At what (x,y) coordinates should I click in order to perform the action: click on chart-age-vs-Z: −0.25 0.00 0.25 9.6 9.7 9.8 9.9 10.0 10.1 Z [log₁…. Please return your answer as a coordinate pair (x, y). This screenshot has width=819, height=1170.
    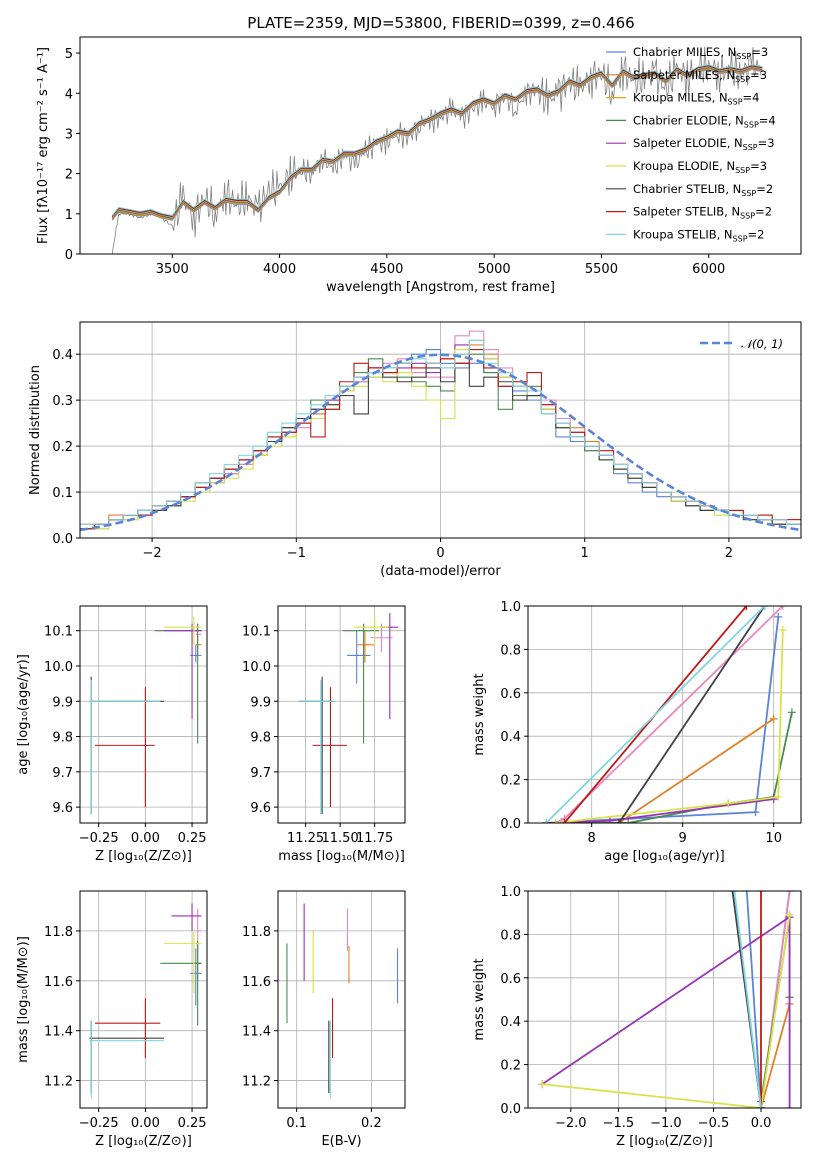
    Looking at the image, I should click on (112, 734).